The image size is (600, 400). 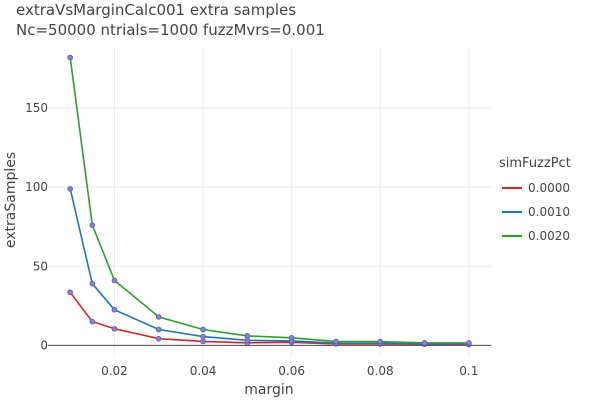 I want to click on x-tick-label: 0.02, so click(x=114, y=371).